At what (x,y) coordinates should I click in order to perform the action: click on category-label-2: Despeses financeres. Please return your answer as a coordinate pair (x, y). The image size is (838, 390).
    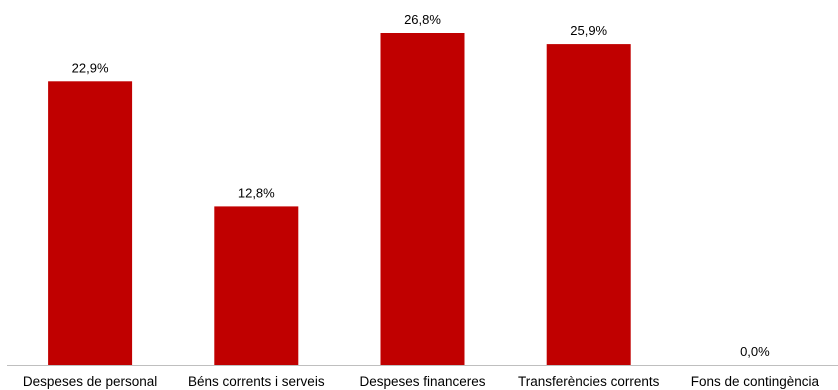
    Looking at the image, I should click on (422, 381).